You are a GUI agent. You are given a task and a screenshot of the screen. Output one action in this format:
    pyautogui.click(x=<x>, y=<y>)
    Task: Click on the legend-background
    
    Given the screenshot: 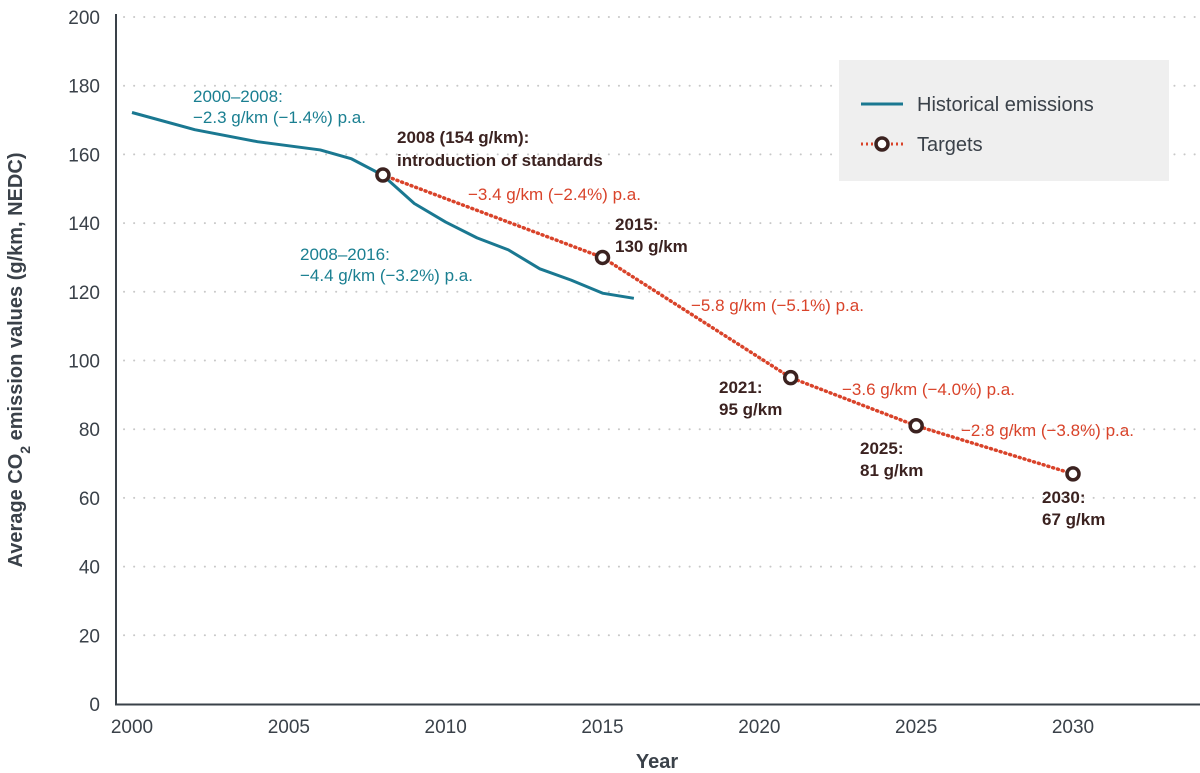 What is the action you would take?
    pyautogui.click(x=1004, y=120)
    